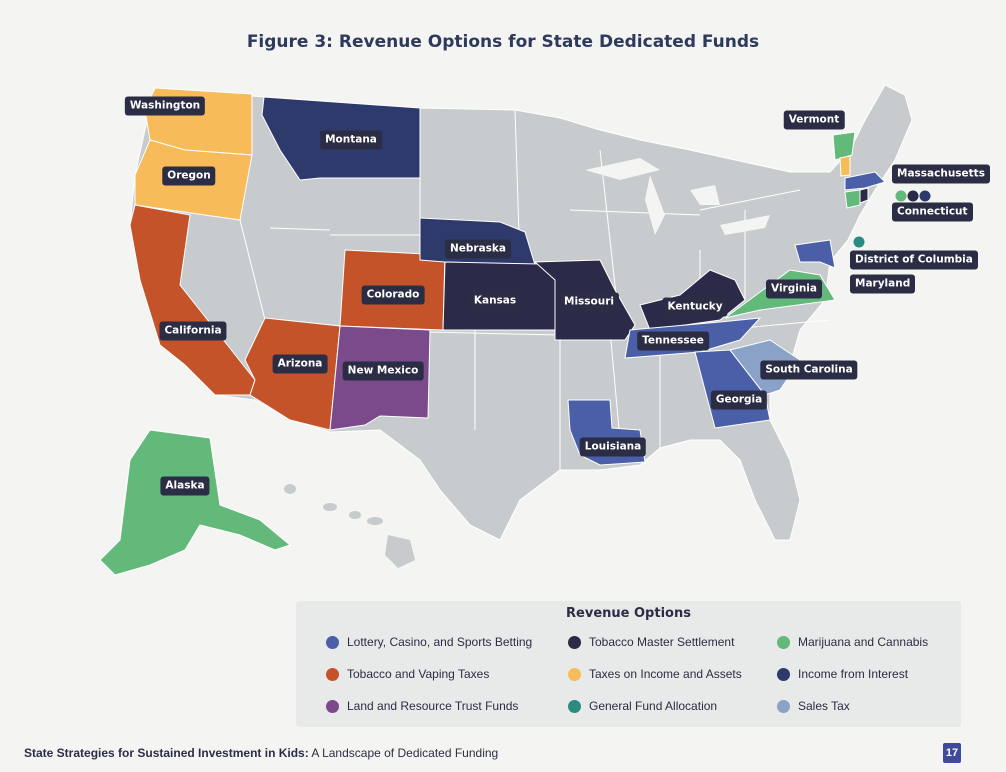 This screenshot has width=1006, height=772. I want to click on legend-item-general-fund: General Fund Allocation, so click(642, 706).